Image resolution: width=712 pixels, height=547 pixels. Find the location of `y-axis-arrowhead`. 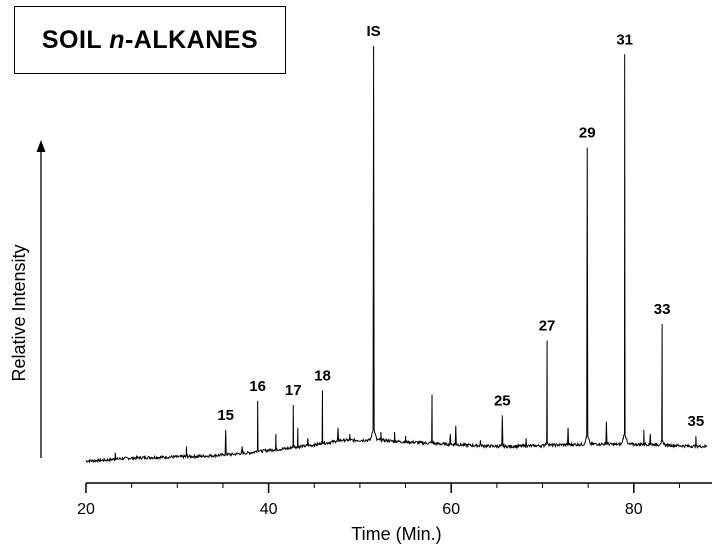

y-axis-arrowhead is located at coordinates (41, 146).